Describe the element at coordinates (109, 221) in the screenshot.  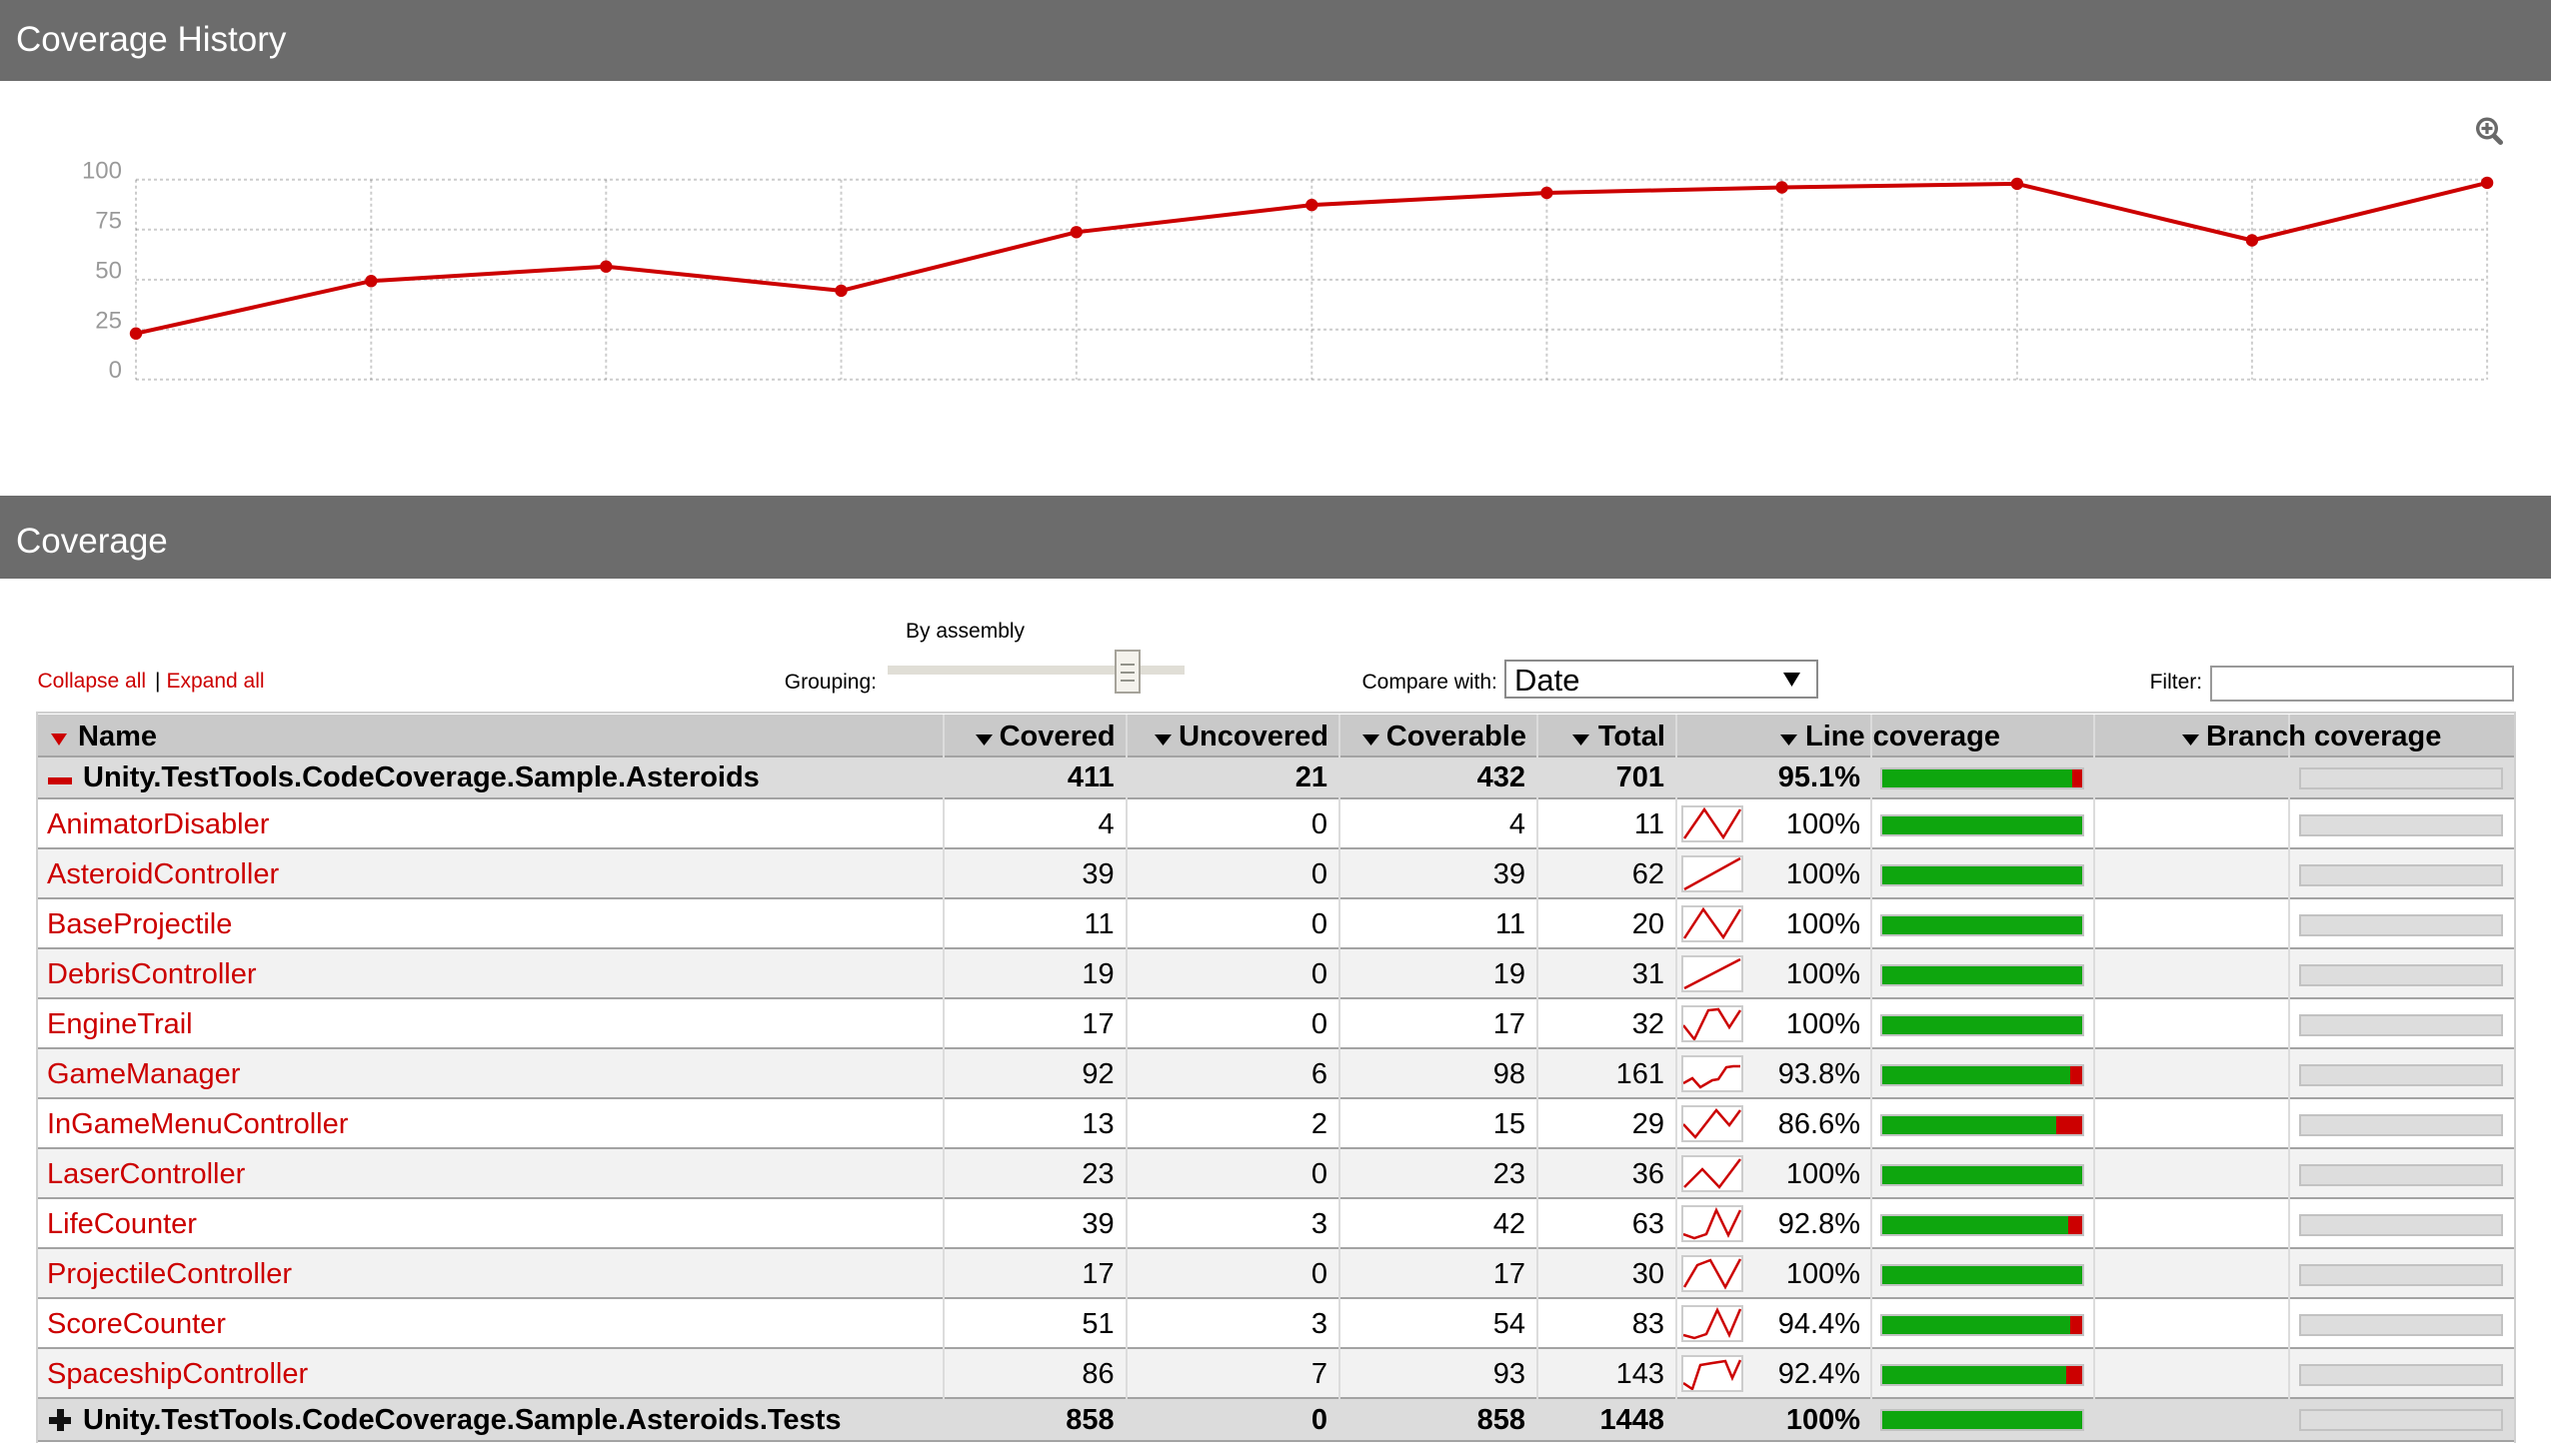
I see `svg-text: 75` at that location.